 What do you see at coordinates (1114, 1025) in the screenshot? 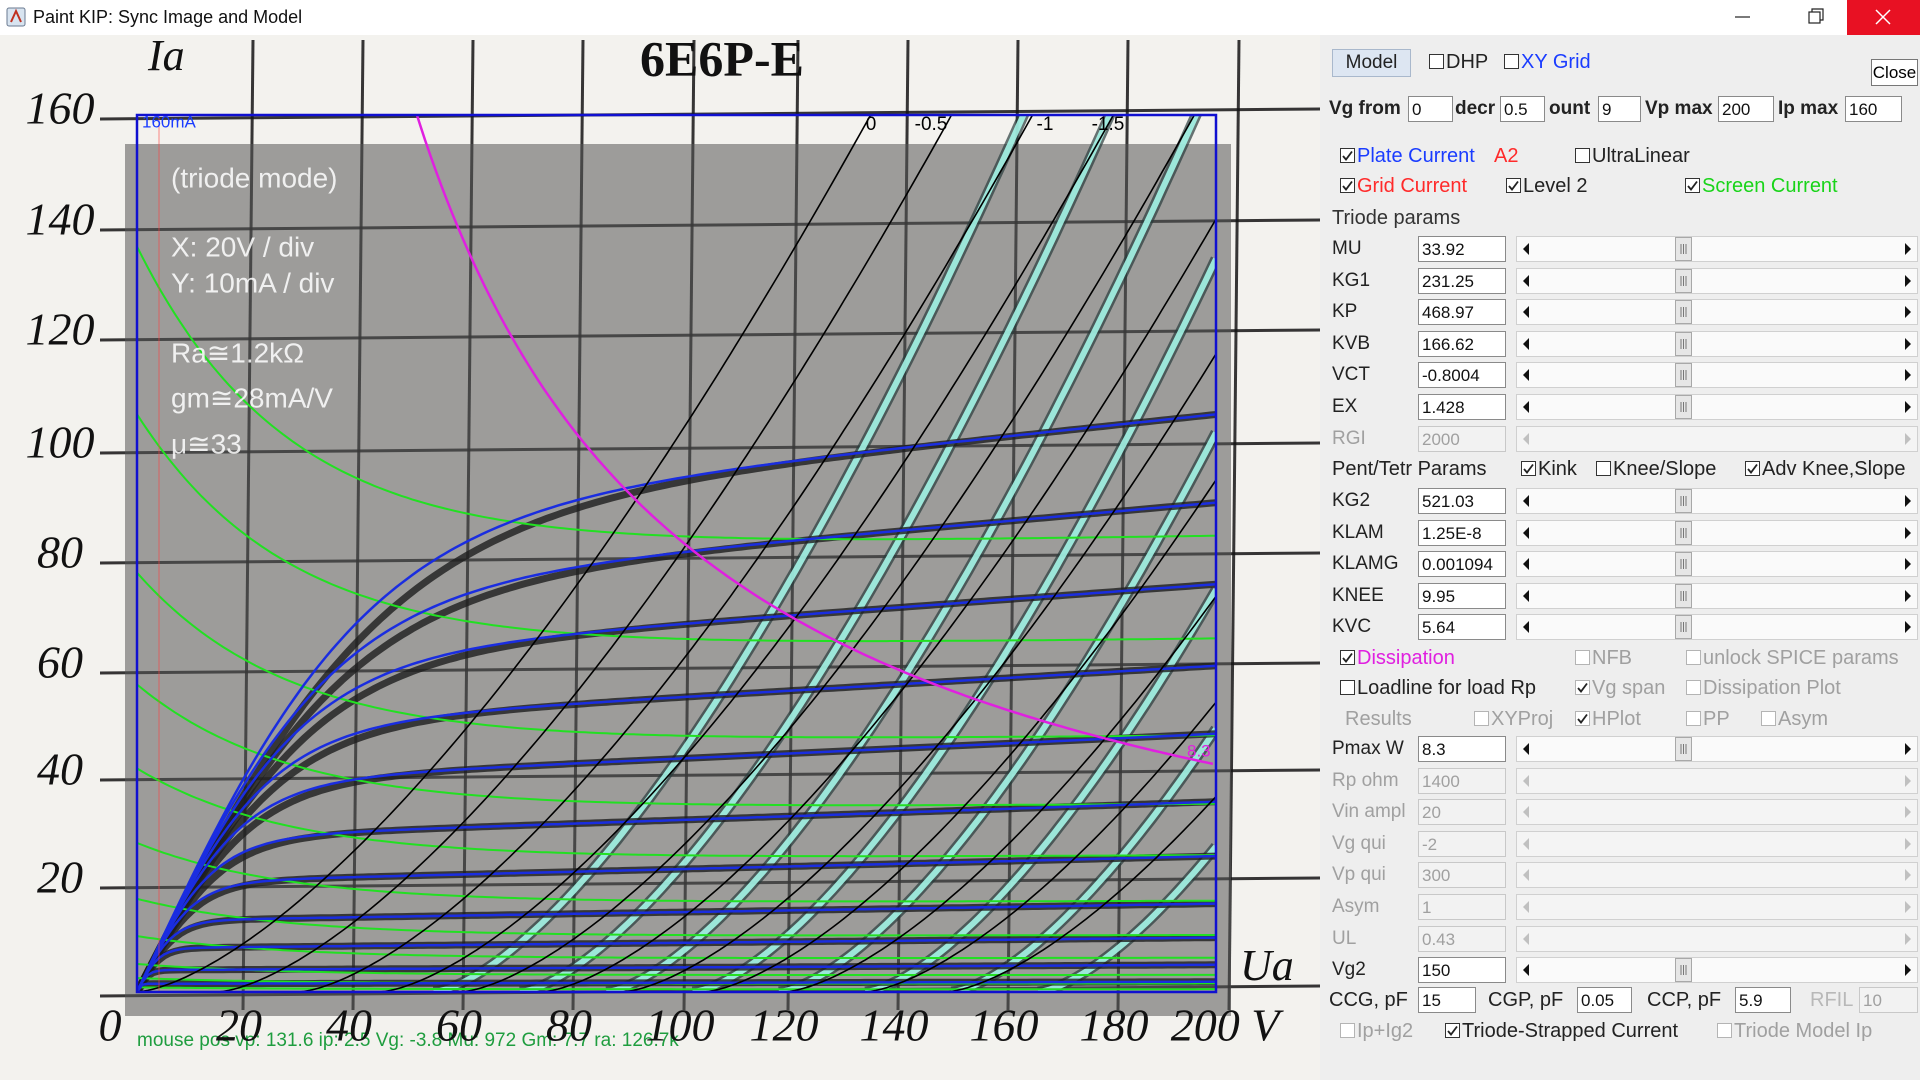
I see `scan-x-label: 180` at bounding box center [1114, 1025].